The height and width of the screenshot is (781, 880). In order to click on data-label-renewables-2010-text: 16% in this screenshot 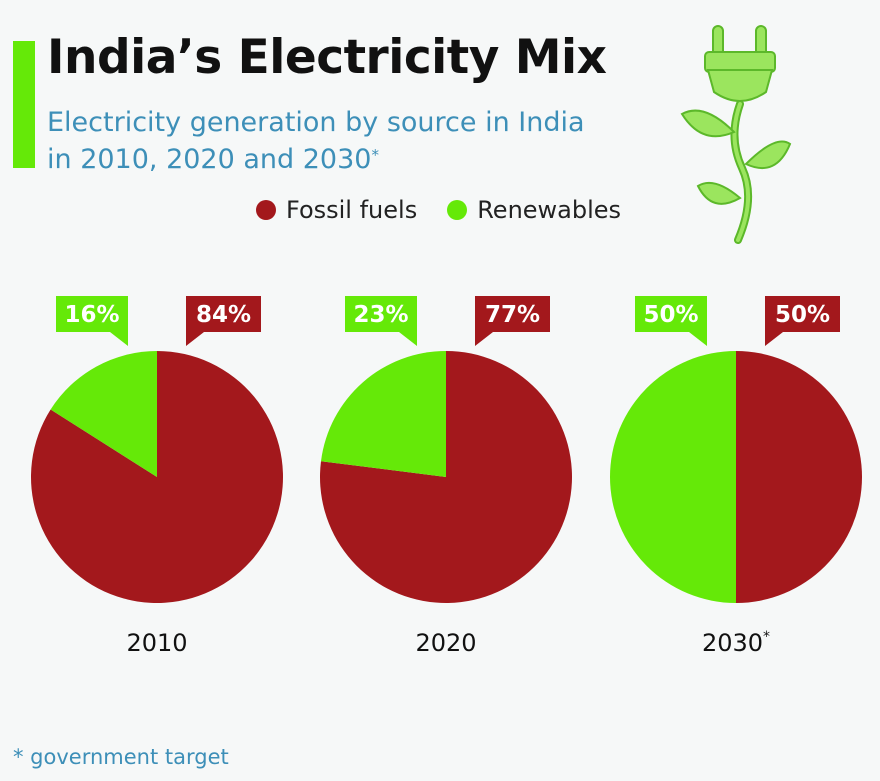, I will do `click(91, 315)`.